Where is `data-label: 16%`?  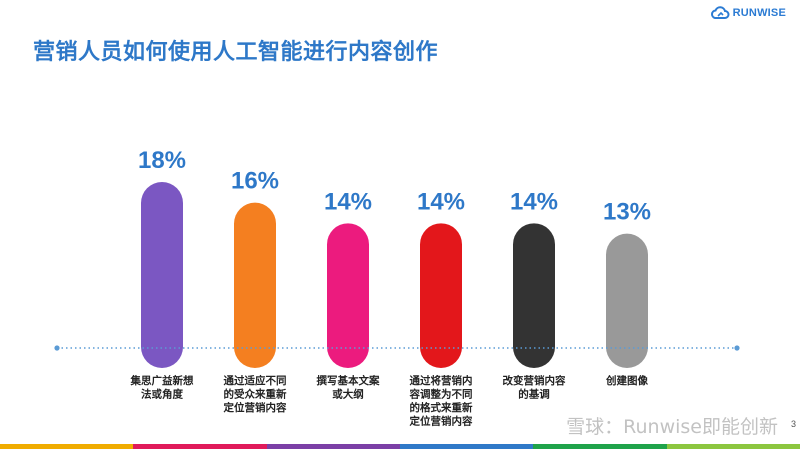
data-label: 16% is located at coordinates (255, 181).